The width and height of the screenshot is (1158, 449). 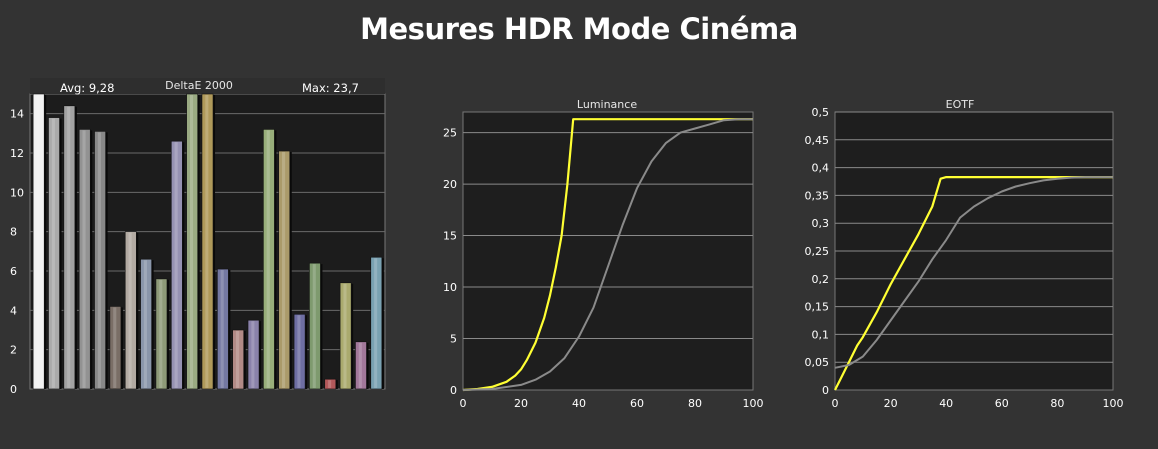 What do you see at coordinates (17, 153) in the screenshot?
I see `deltae-y-tick: 12` at bounding box center [17, 153].